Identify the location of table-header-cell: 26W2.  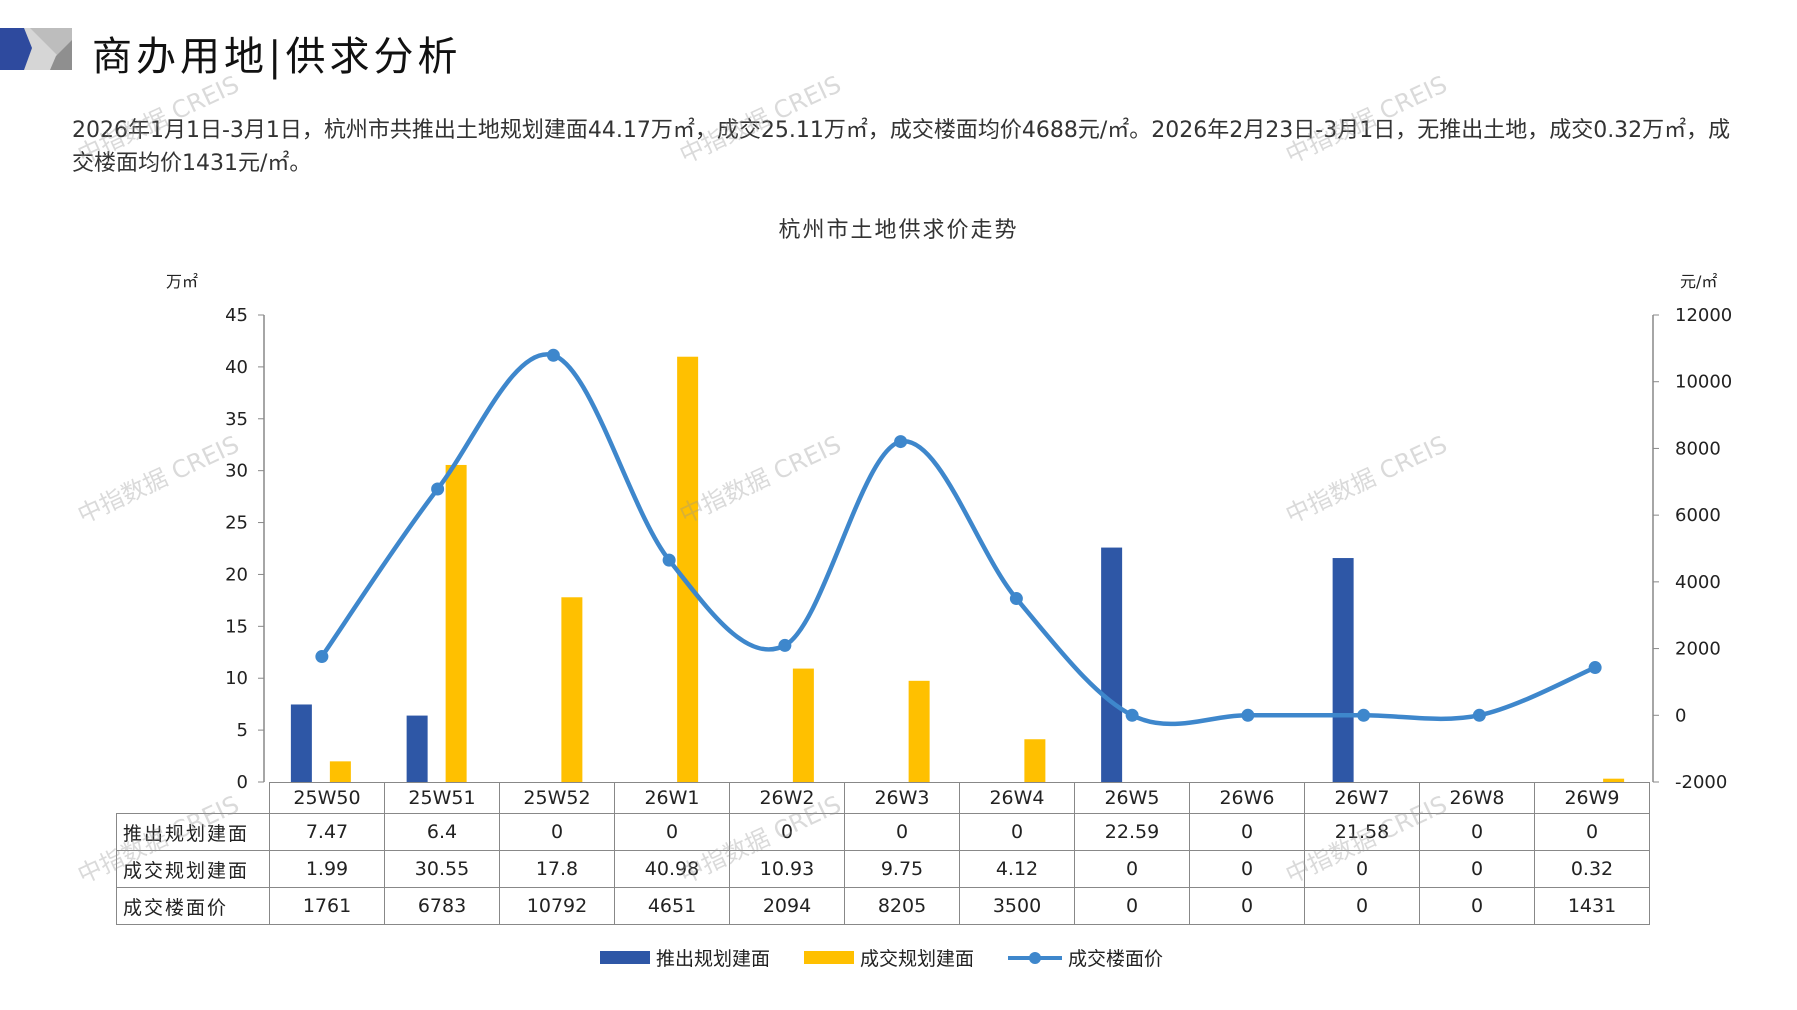
(787, 798).